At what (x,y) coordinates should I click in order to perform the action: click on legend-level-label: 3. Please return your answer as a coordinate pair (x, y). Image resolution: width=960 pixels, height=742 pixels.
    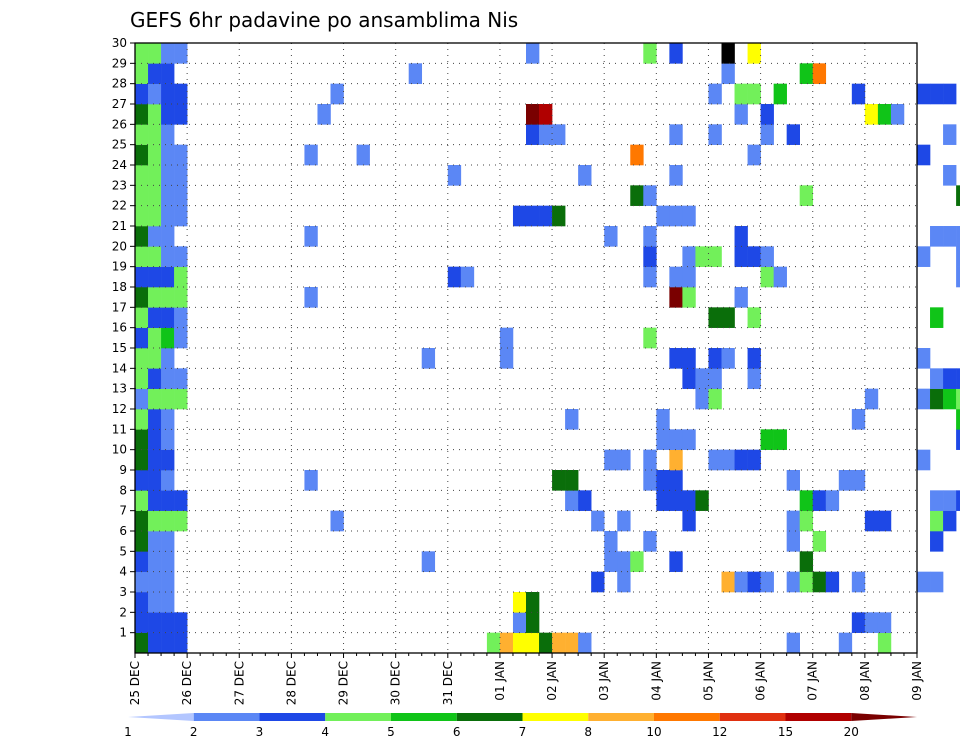
    Looking at the image, I should click on (260, 732).